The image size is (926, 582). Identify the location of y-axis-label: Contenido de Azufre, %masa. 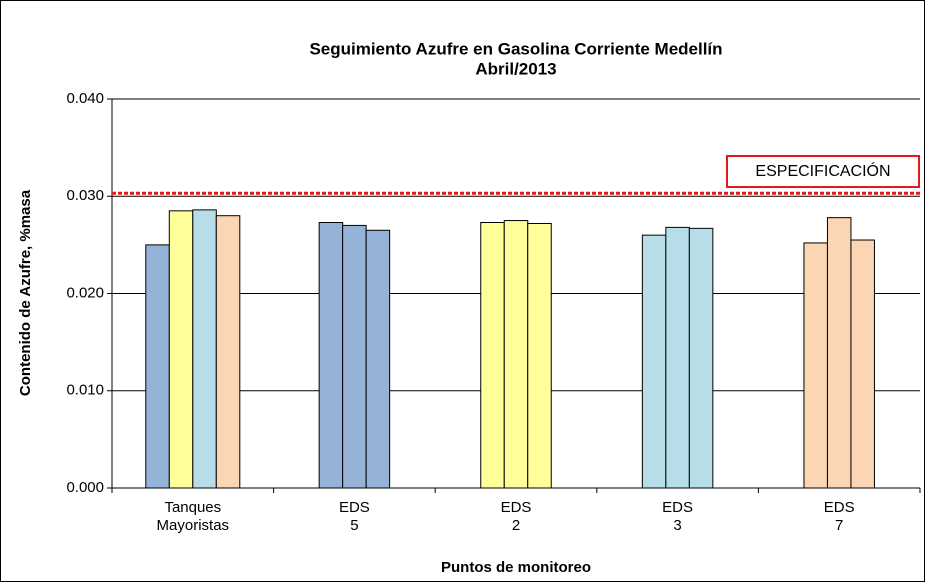
(25, 292).